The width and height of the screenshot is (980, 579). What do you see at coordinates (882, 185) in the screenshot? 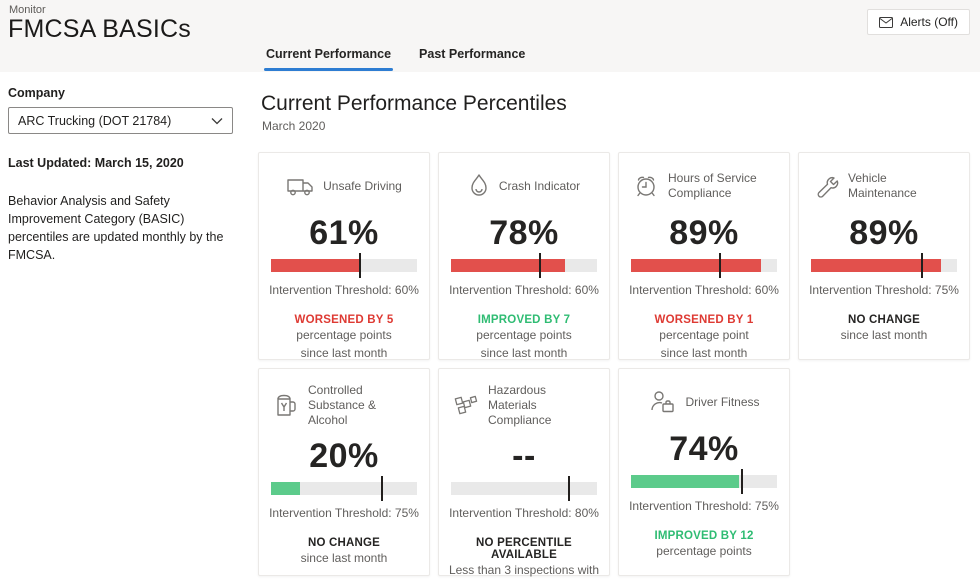
I see `card-label: Vehicle Maintenance` at bounding box center [882, 185].